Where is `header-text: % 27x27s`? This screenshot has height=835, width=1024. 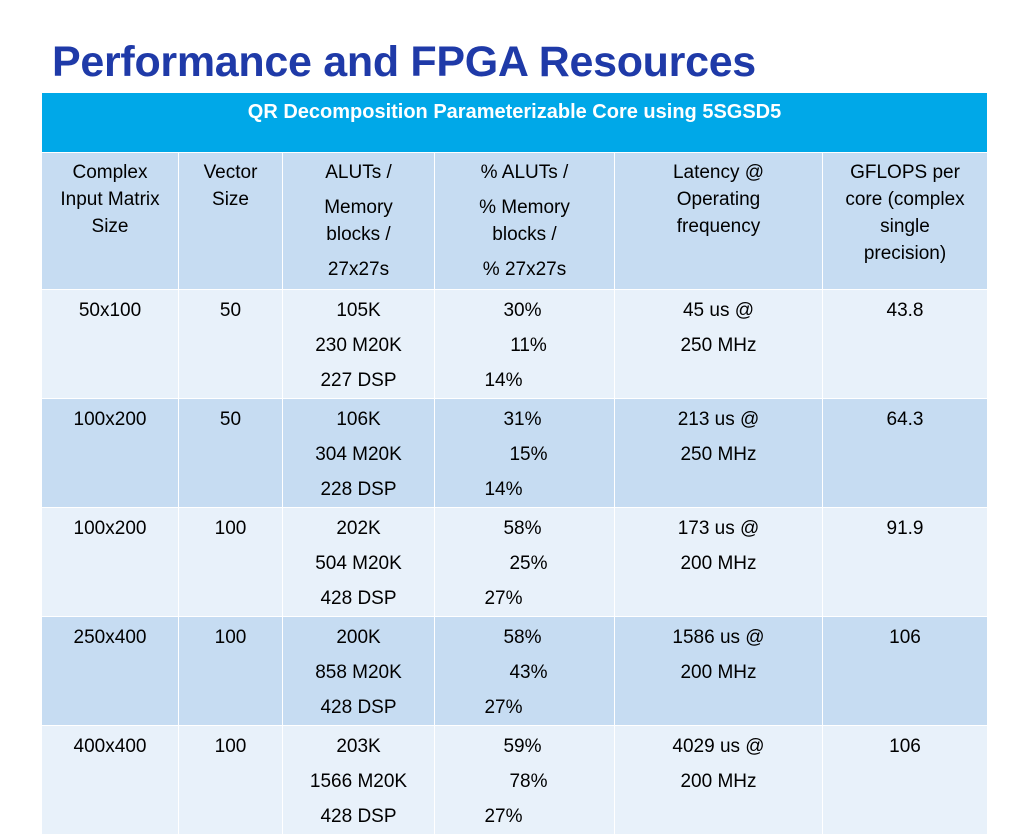 header-text: % 27x27s is located at coordinates (524, 269).